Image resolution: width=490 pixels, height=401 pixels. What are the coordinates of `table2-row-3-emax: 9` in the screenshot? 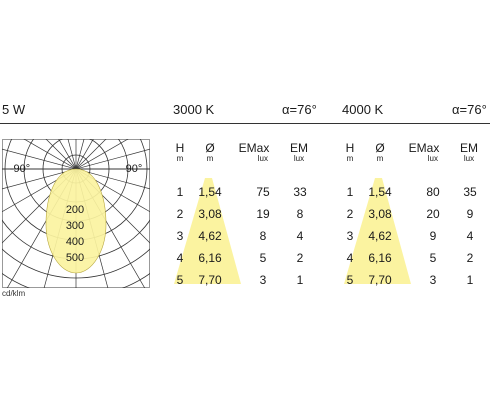 It's located at (433, 236).